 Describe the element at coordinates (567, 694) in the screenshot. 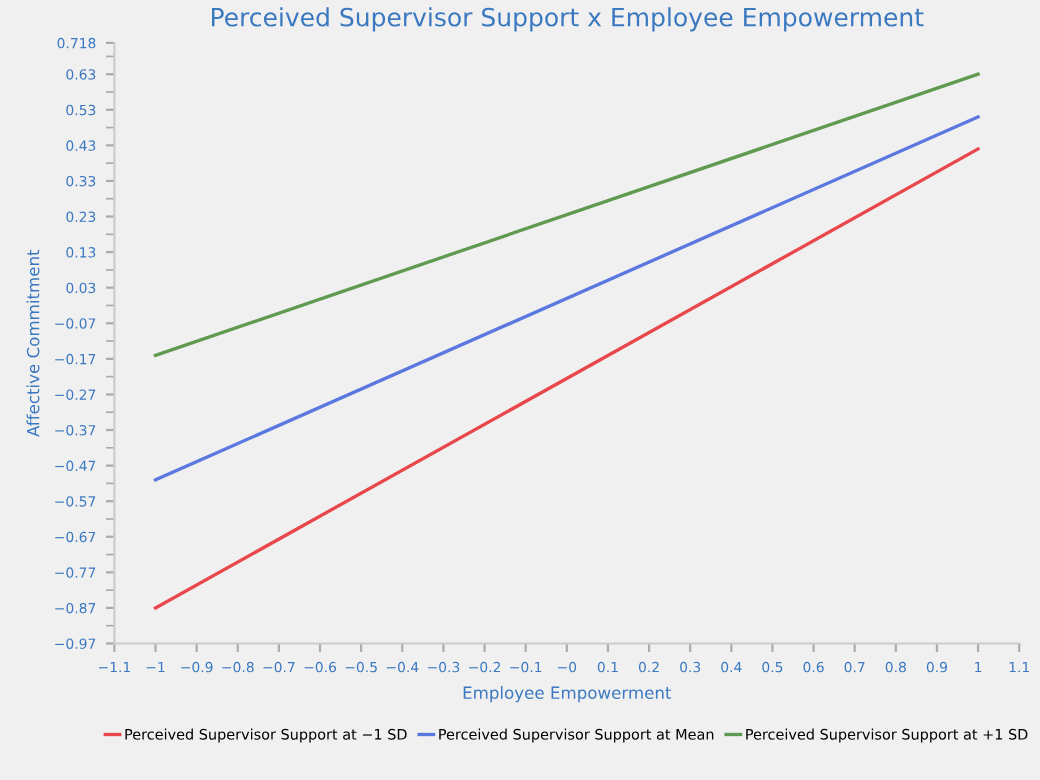

I see `x-axis-title: Employee Empowerment` at that location.